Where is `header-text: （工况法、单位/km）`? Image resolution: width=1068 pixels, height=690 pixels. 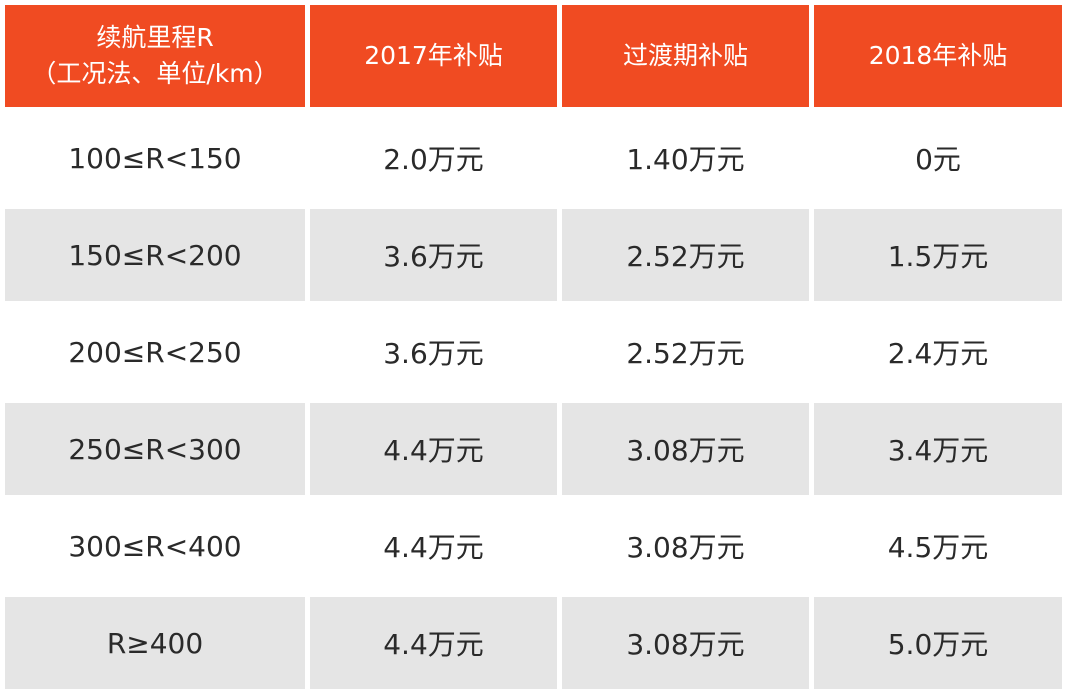 header-text: （工况法、单位/km） is located at coordinates (155, 73).